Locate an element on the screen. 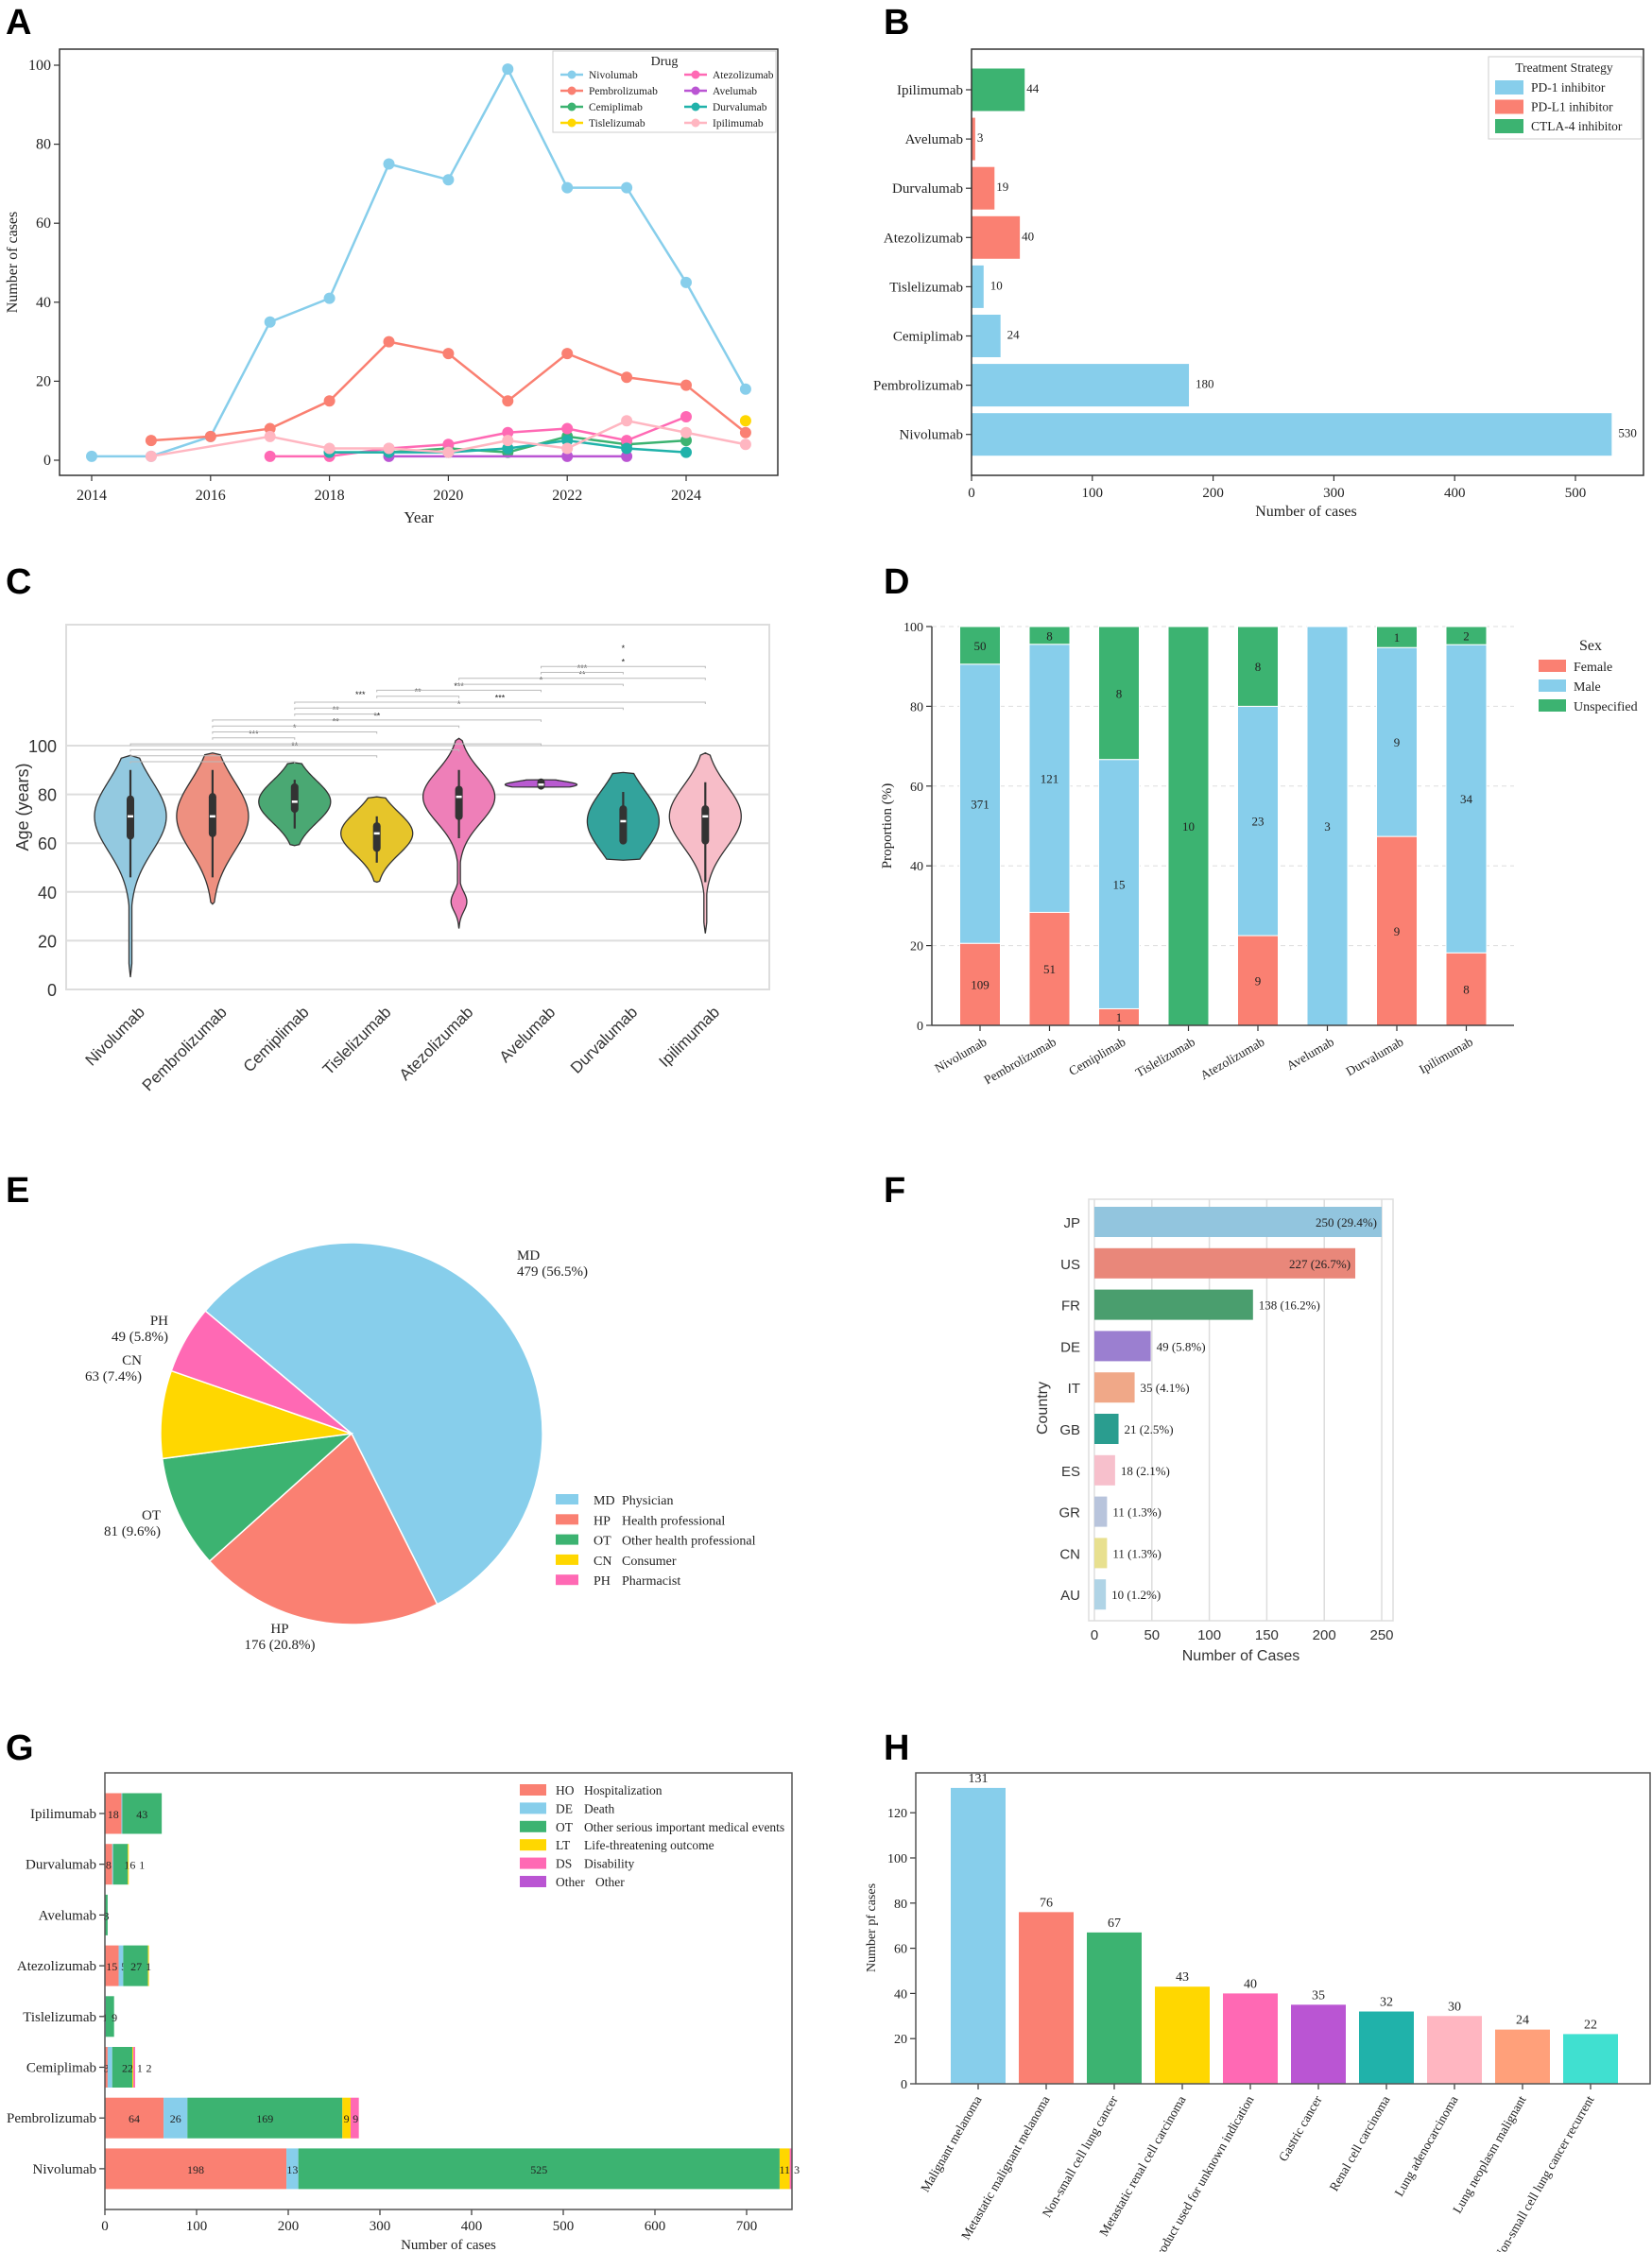 The height and width of the screenshot is (2252, 1652). legend-label: Avelumab is located at coordinates (735, 92).